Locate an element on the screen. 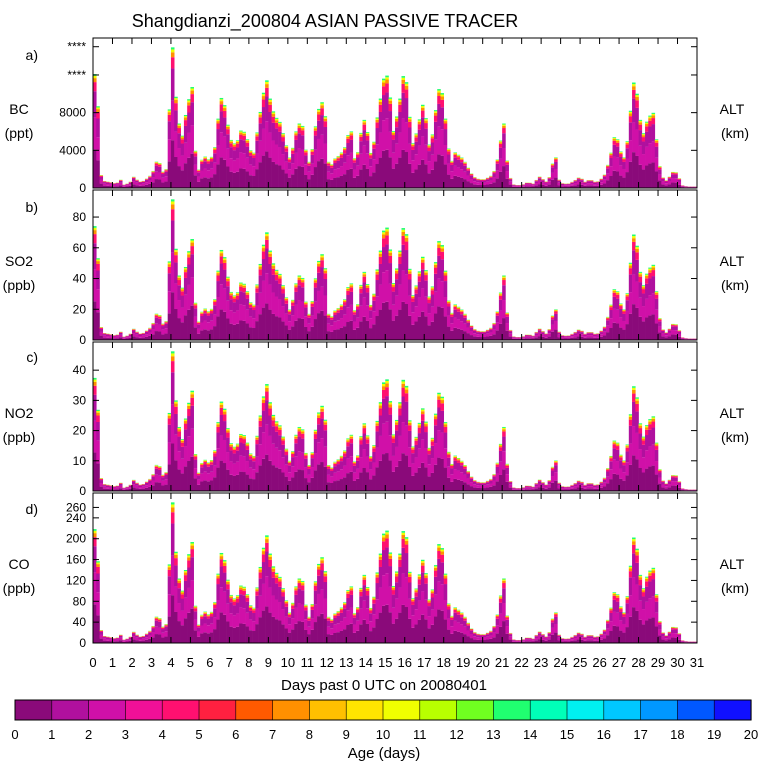 The width and height of the screenshot is (768, 768). y-tick-label: 8000 is located at coordinates (72, 113).